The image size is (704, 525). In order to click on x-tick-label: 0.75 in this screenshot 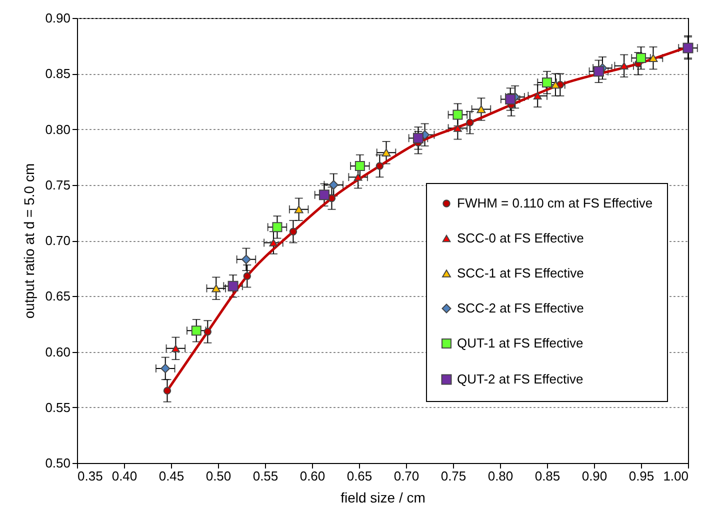, I will do `click(453, 476)`.